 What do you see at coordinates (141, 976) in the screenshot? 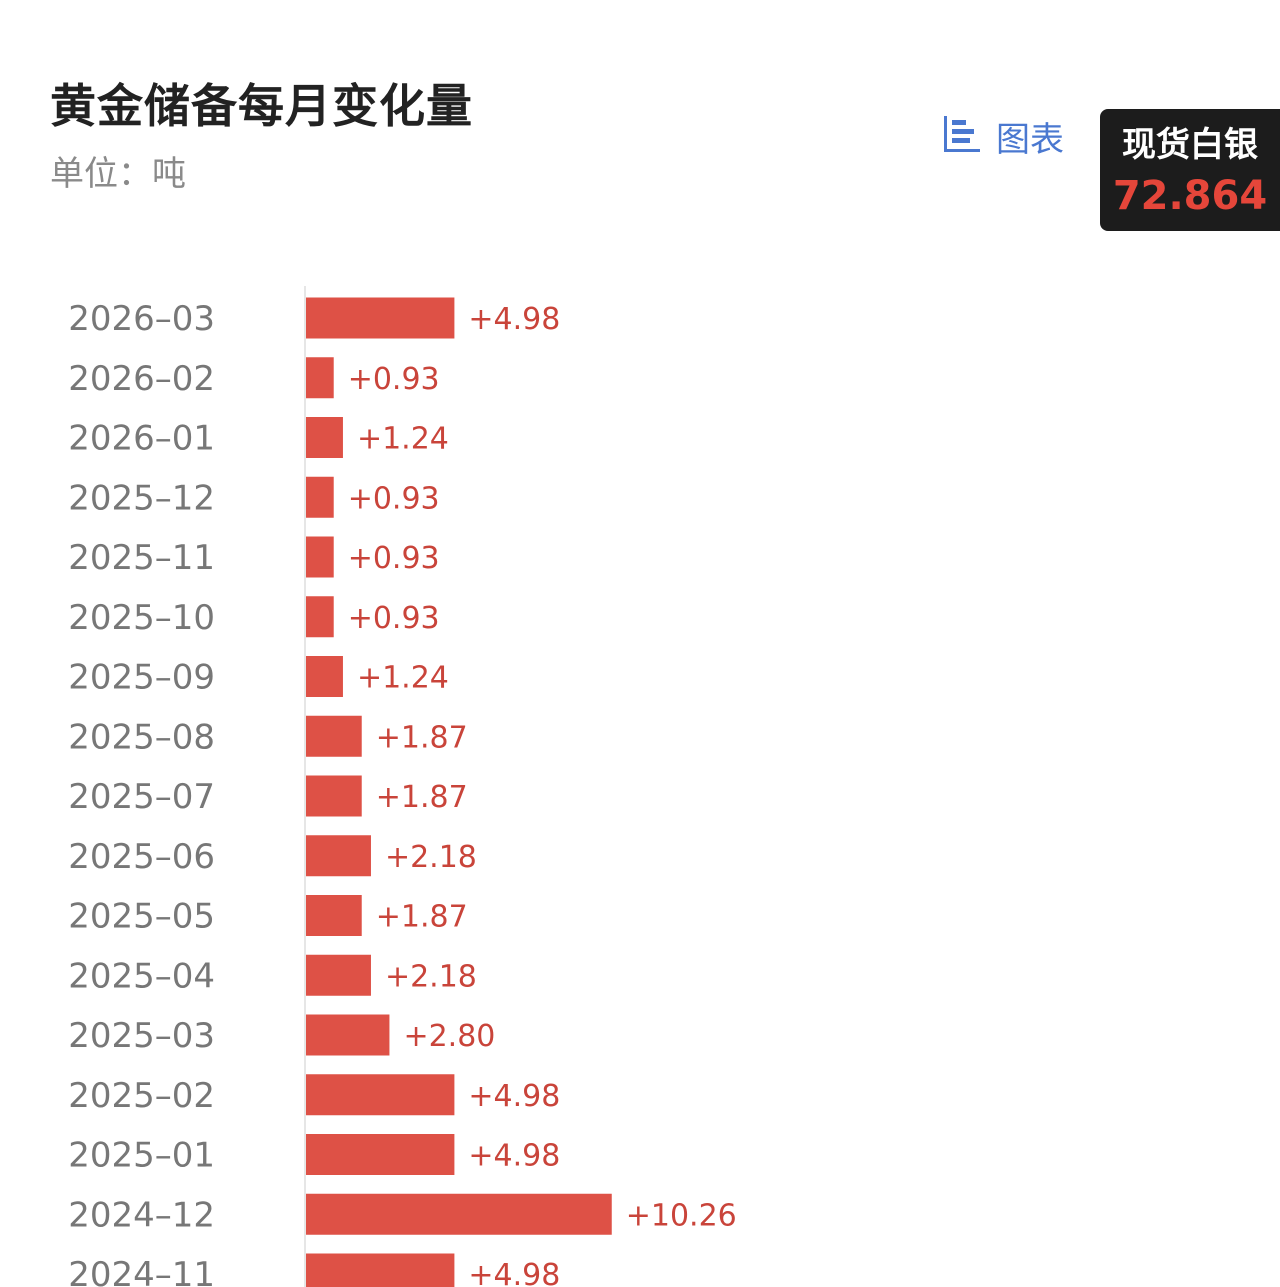
I see `category-label: 2025–04` at bounding box center [141, 976].